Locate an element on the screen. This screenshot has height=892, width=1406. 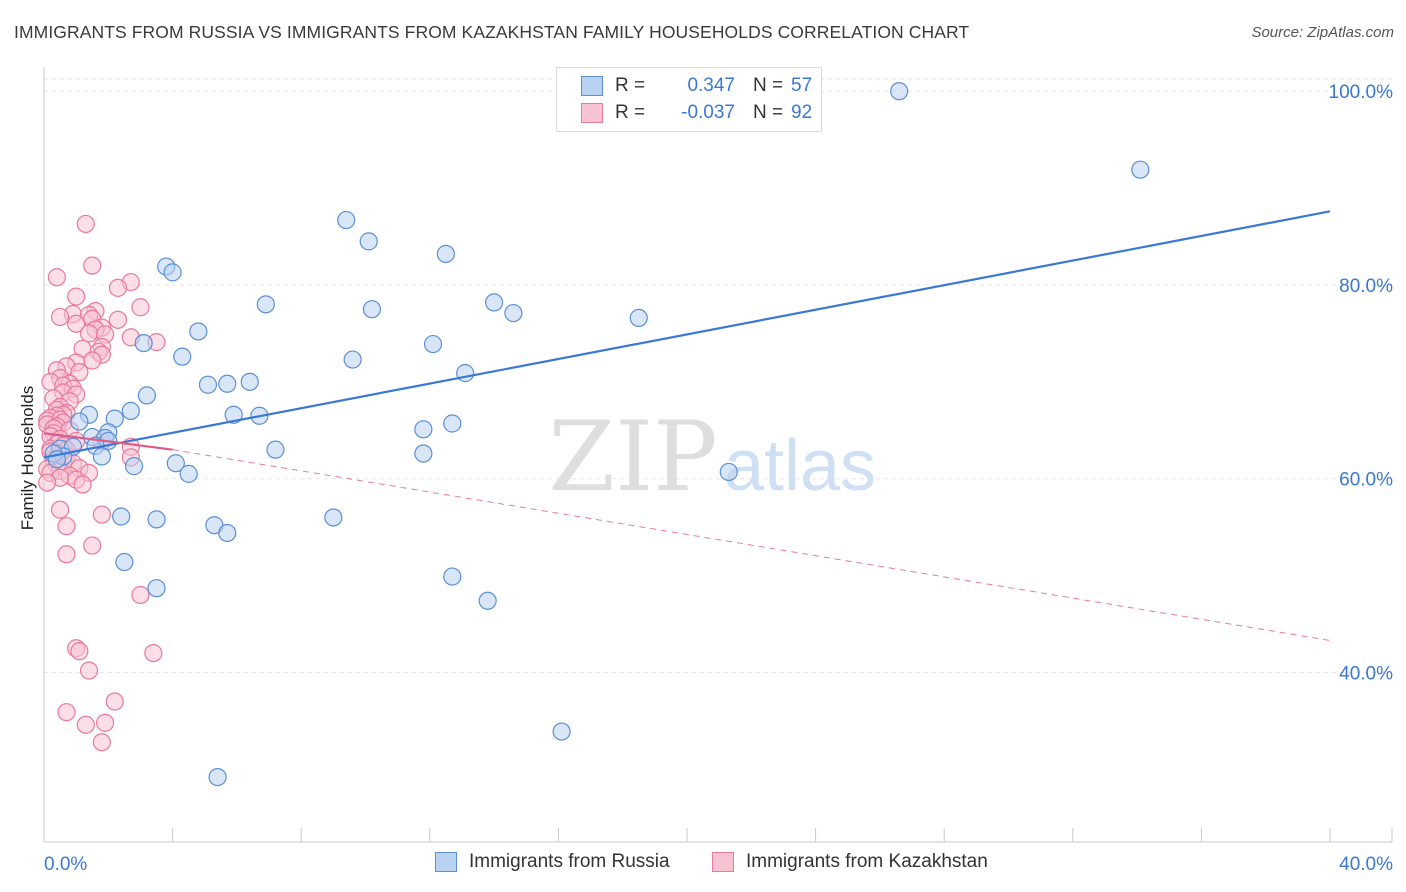
bottom-legend-kazakhstan: Immigrants from Kazakhstan is located at coordinates (850, 862).